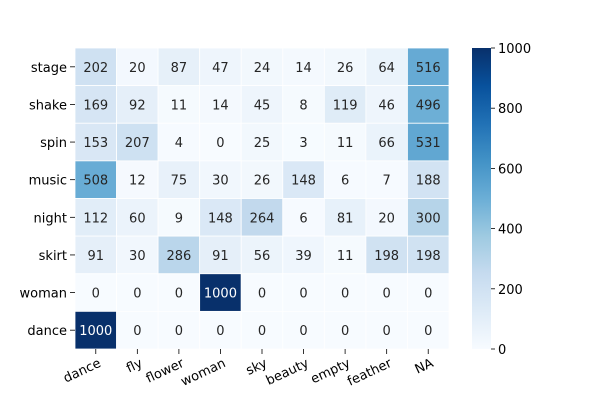 The width and height of the screenshot is (600, 404). What do you see at coordinates (370, 373) in the screenshot?
I see `column-label-feather: feather` at bounding box center [370, 373].